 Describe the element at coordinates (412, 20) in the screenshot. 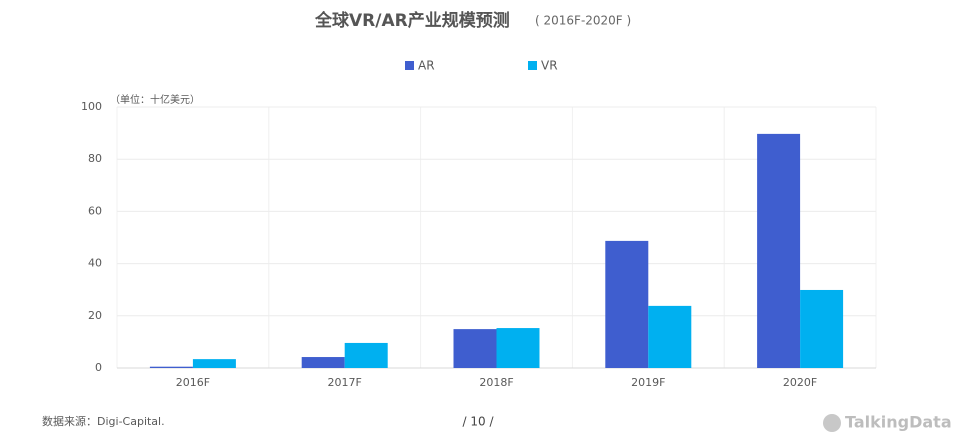

I see `chart-title: 全球VR/AR产业规模预测` at that location.